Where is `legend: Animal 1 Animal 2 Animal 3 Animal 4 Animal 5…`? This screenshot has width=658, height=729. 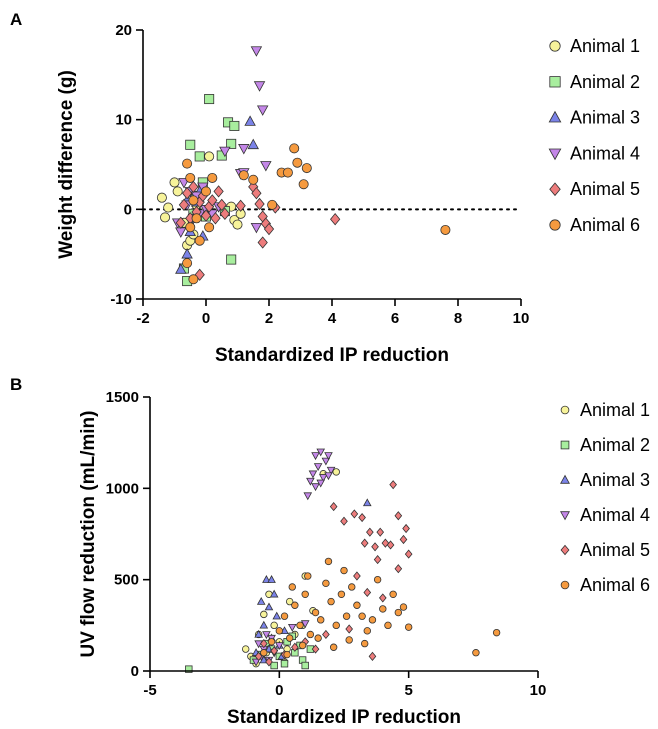 legend: Animal 1 Animal 2 Animal 3 Animal 4 Animal 5… is located at coordinates (594, 135).